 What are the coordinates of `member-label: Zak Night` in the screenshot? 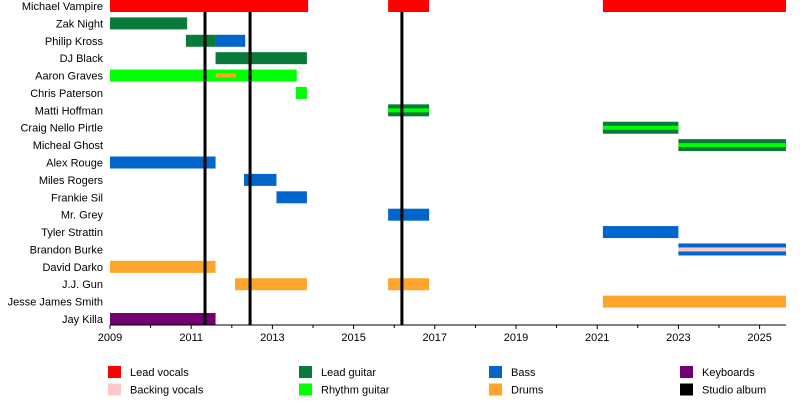 It's located at (79, 24).